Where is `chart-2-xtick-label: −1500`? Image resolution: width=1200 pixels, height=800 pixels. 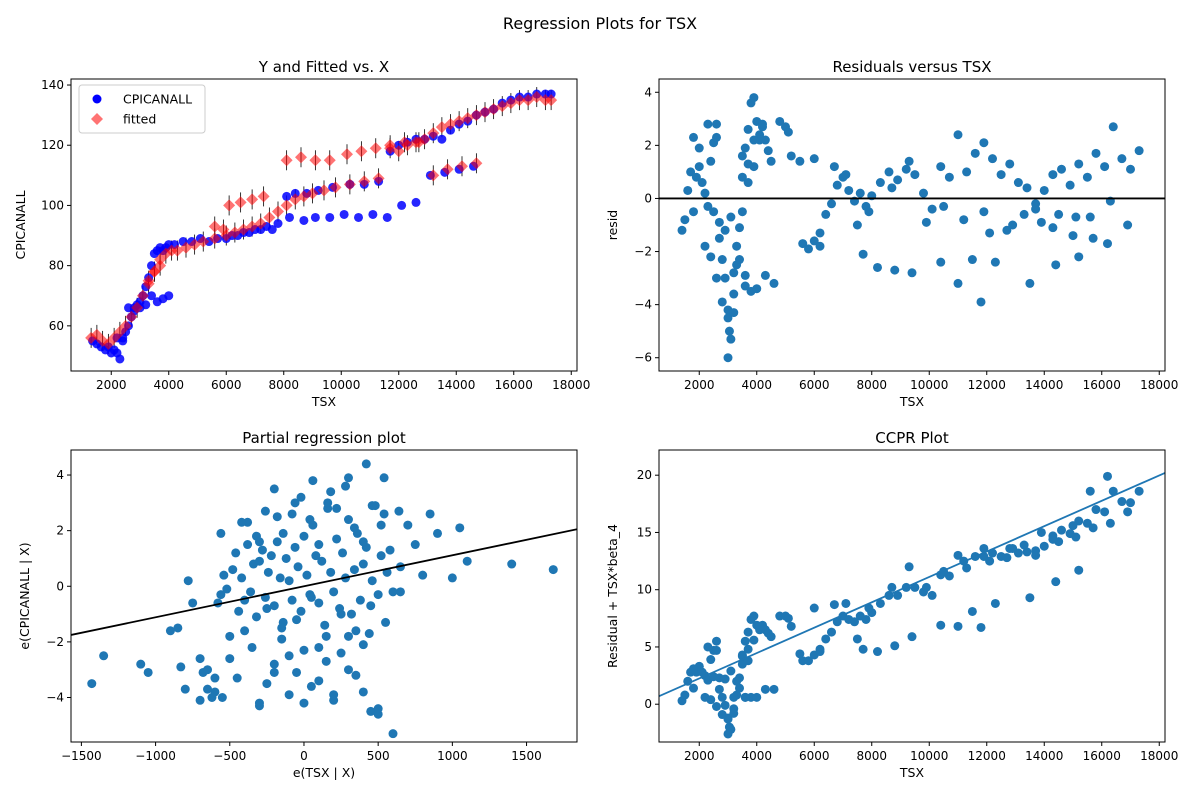
chart-2-xtick-label: −1500 is located at coordinates (81, 756).